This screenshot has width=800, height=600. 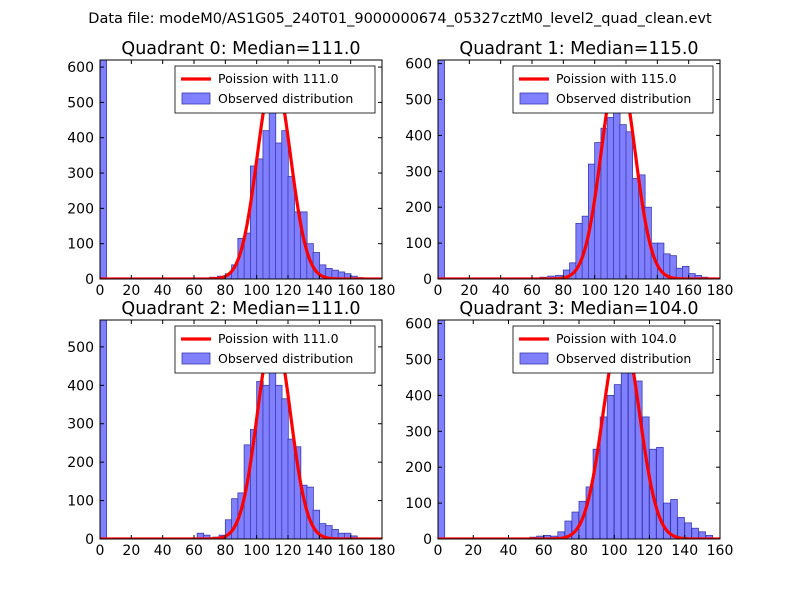 I want to click on y-tick-label: 300, so click(x=80, y=425).